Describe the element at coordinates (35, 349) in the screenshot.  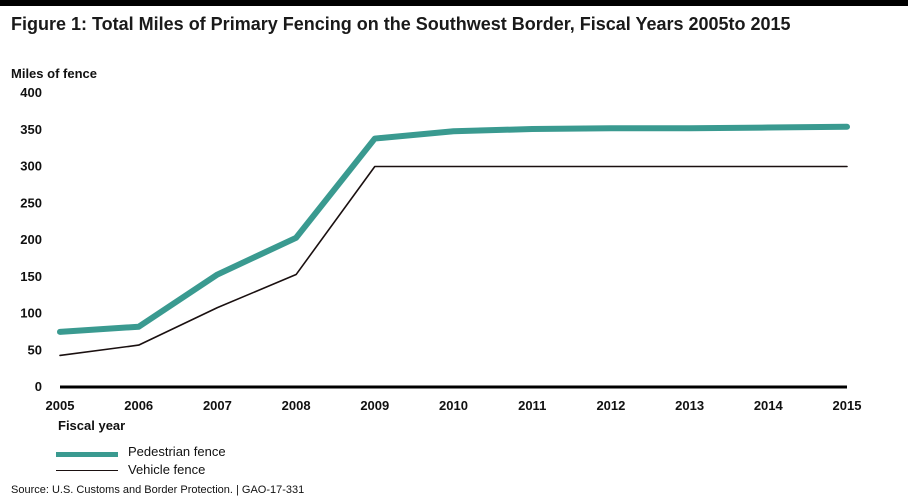
I see `y-tick-label: 50` at that location.